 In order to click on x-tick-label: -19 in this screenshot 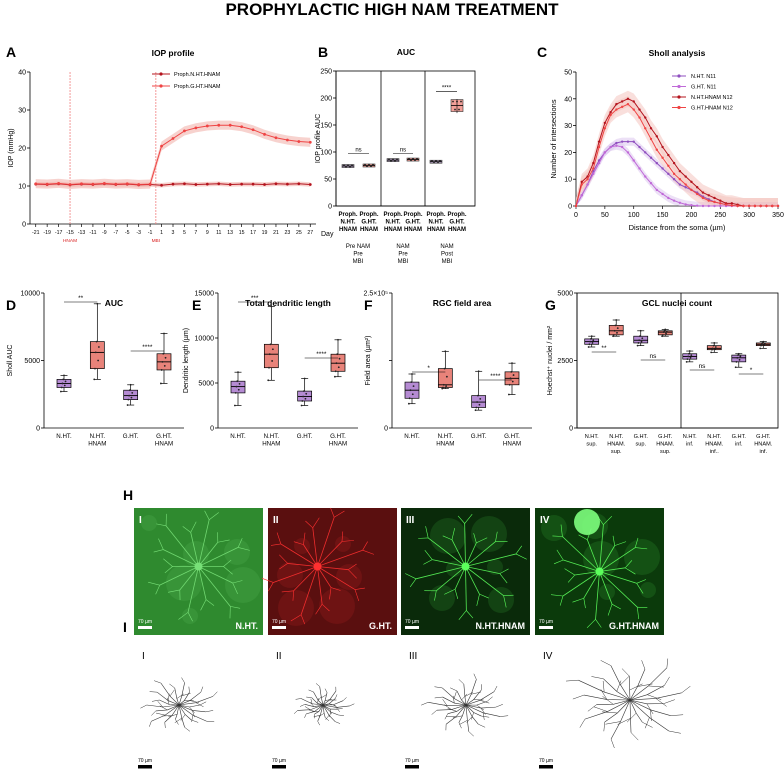, I will do `click(47, 233)`.